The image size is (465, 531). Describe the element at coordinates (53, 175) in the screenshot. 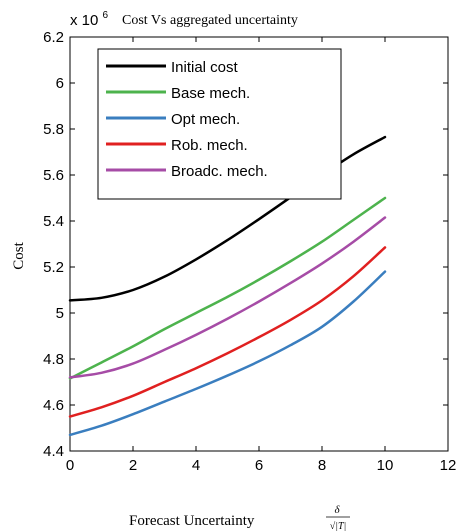

I see `y-tick-label: 5.6` at that location.